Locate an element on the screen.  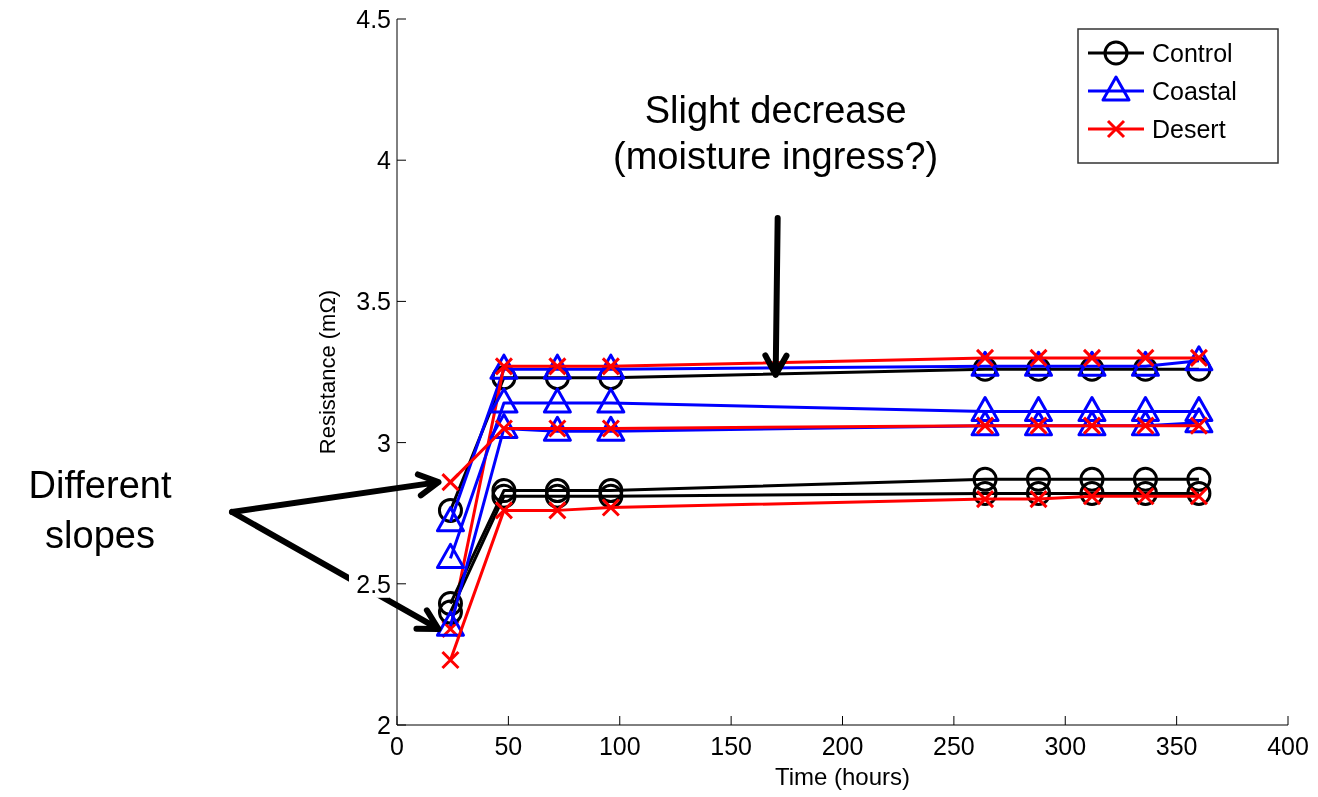
x-tick-label: 350 is located at coordinates (1176, 746).